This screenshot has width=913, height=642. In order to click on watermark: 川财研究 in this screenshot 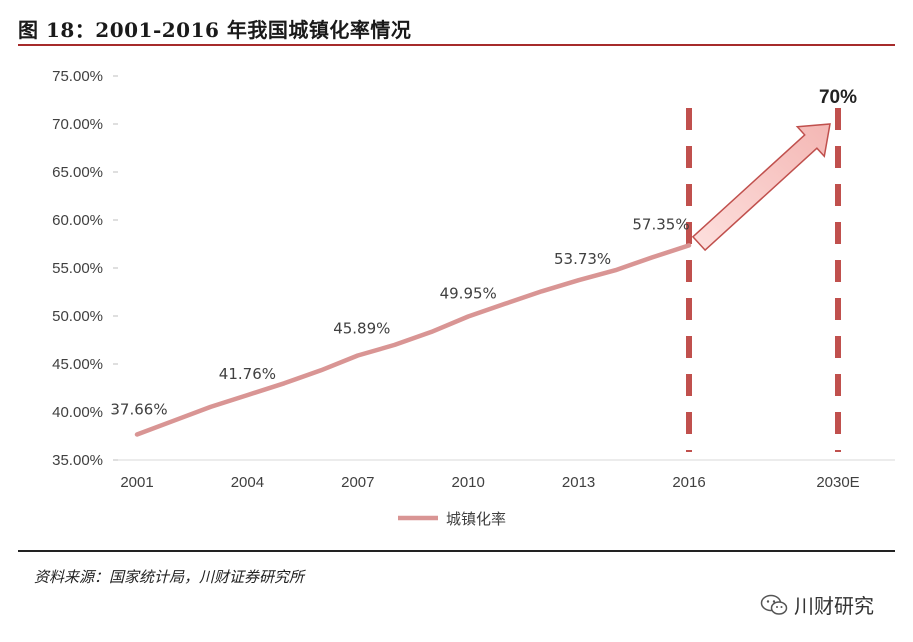, I will do `click(817, 604)`.